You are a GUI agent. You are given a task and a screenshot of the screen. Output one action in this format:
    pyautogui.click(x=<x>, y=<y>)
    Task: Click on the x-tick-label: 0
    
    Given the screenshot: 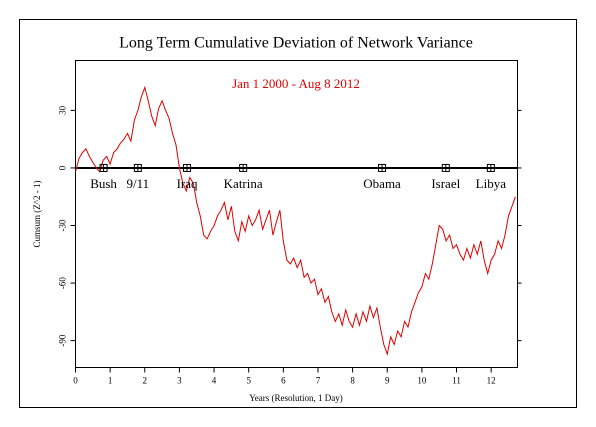 What is the action you would take?
    pyautogui.click(x=75, y=381)
    